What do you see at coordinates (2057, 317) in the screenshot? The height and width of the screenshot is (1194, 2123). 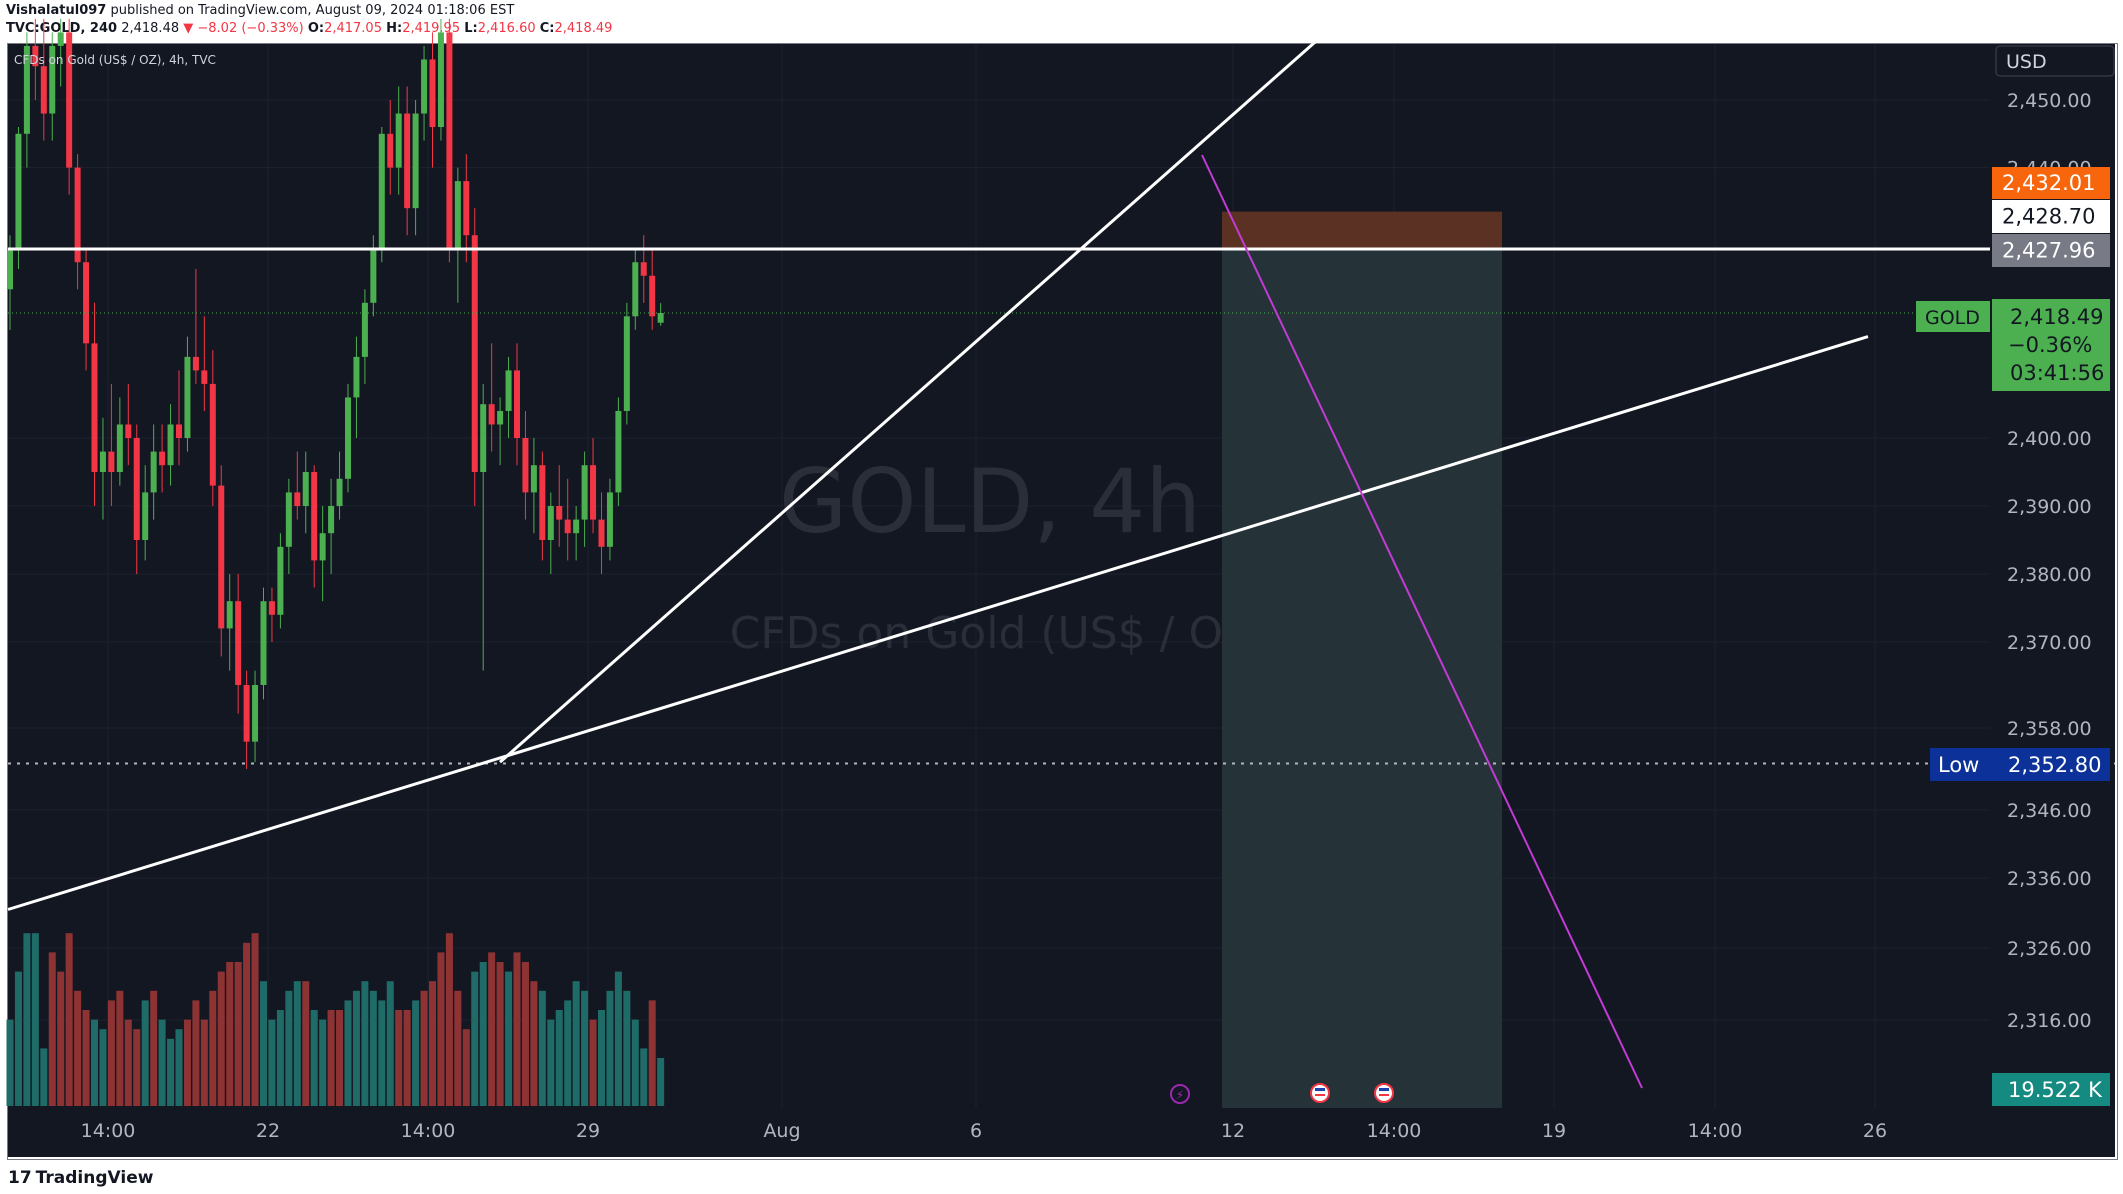 I see `last-price-text: 2,418.49` at bounding box center [2057, 317].